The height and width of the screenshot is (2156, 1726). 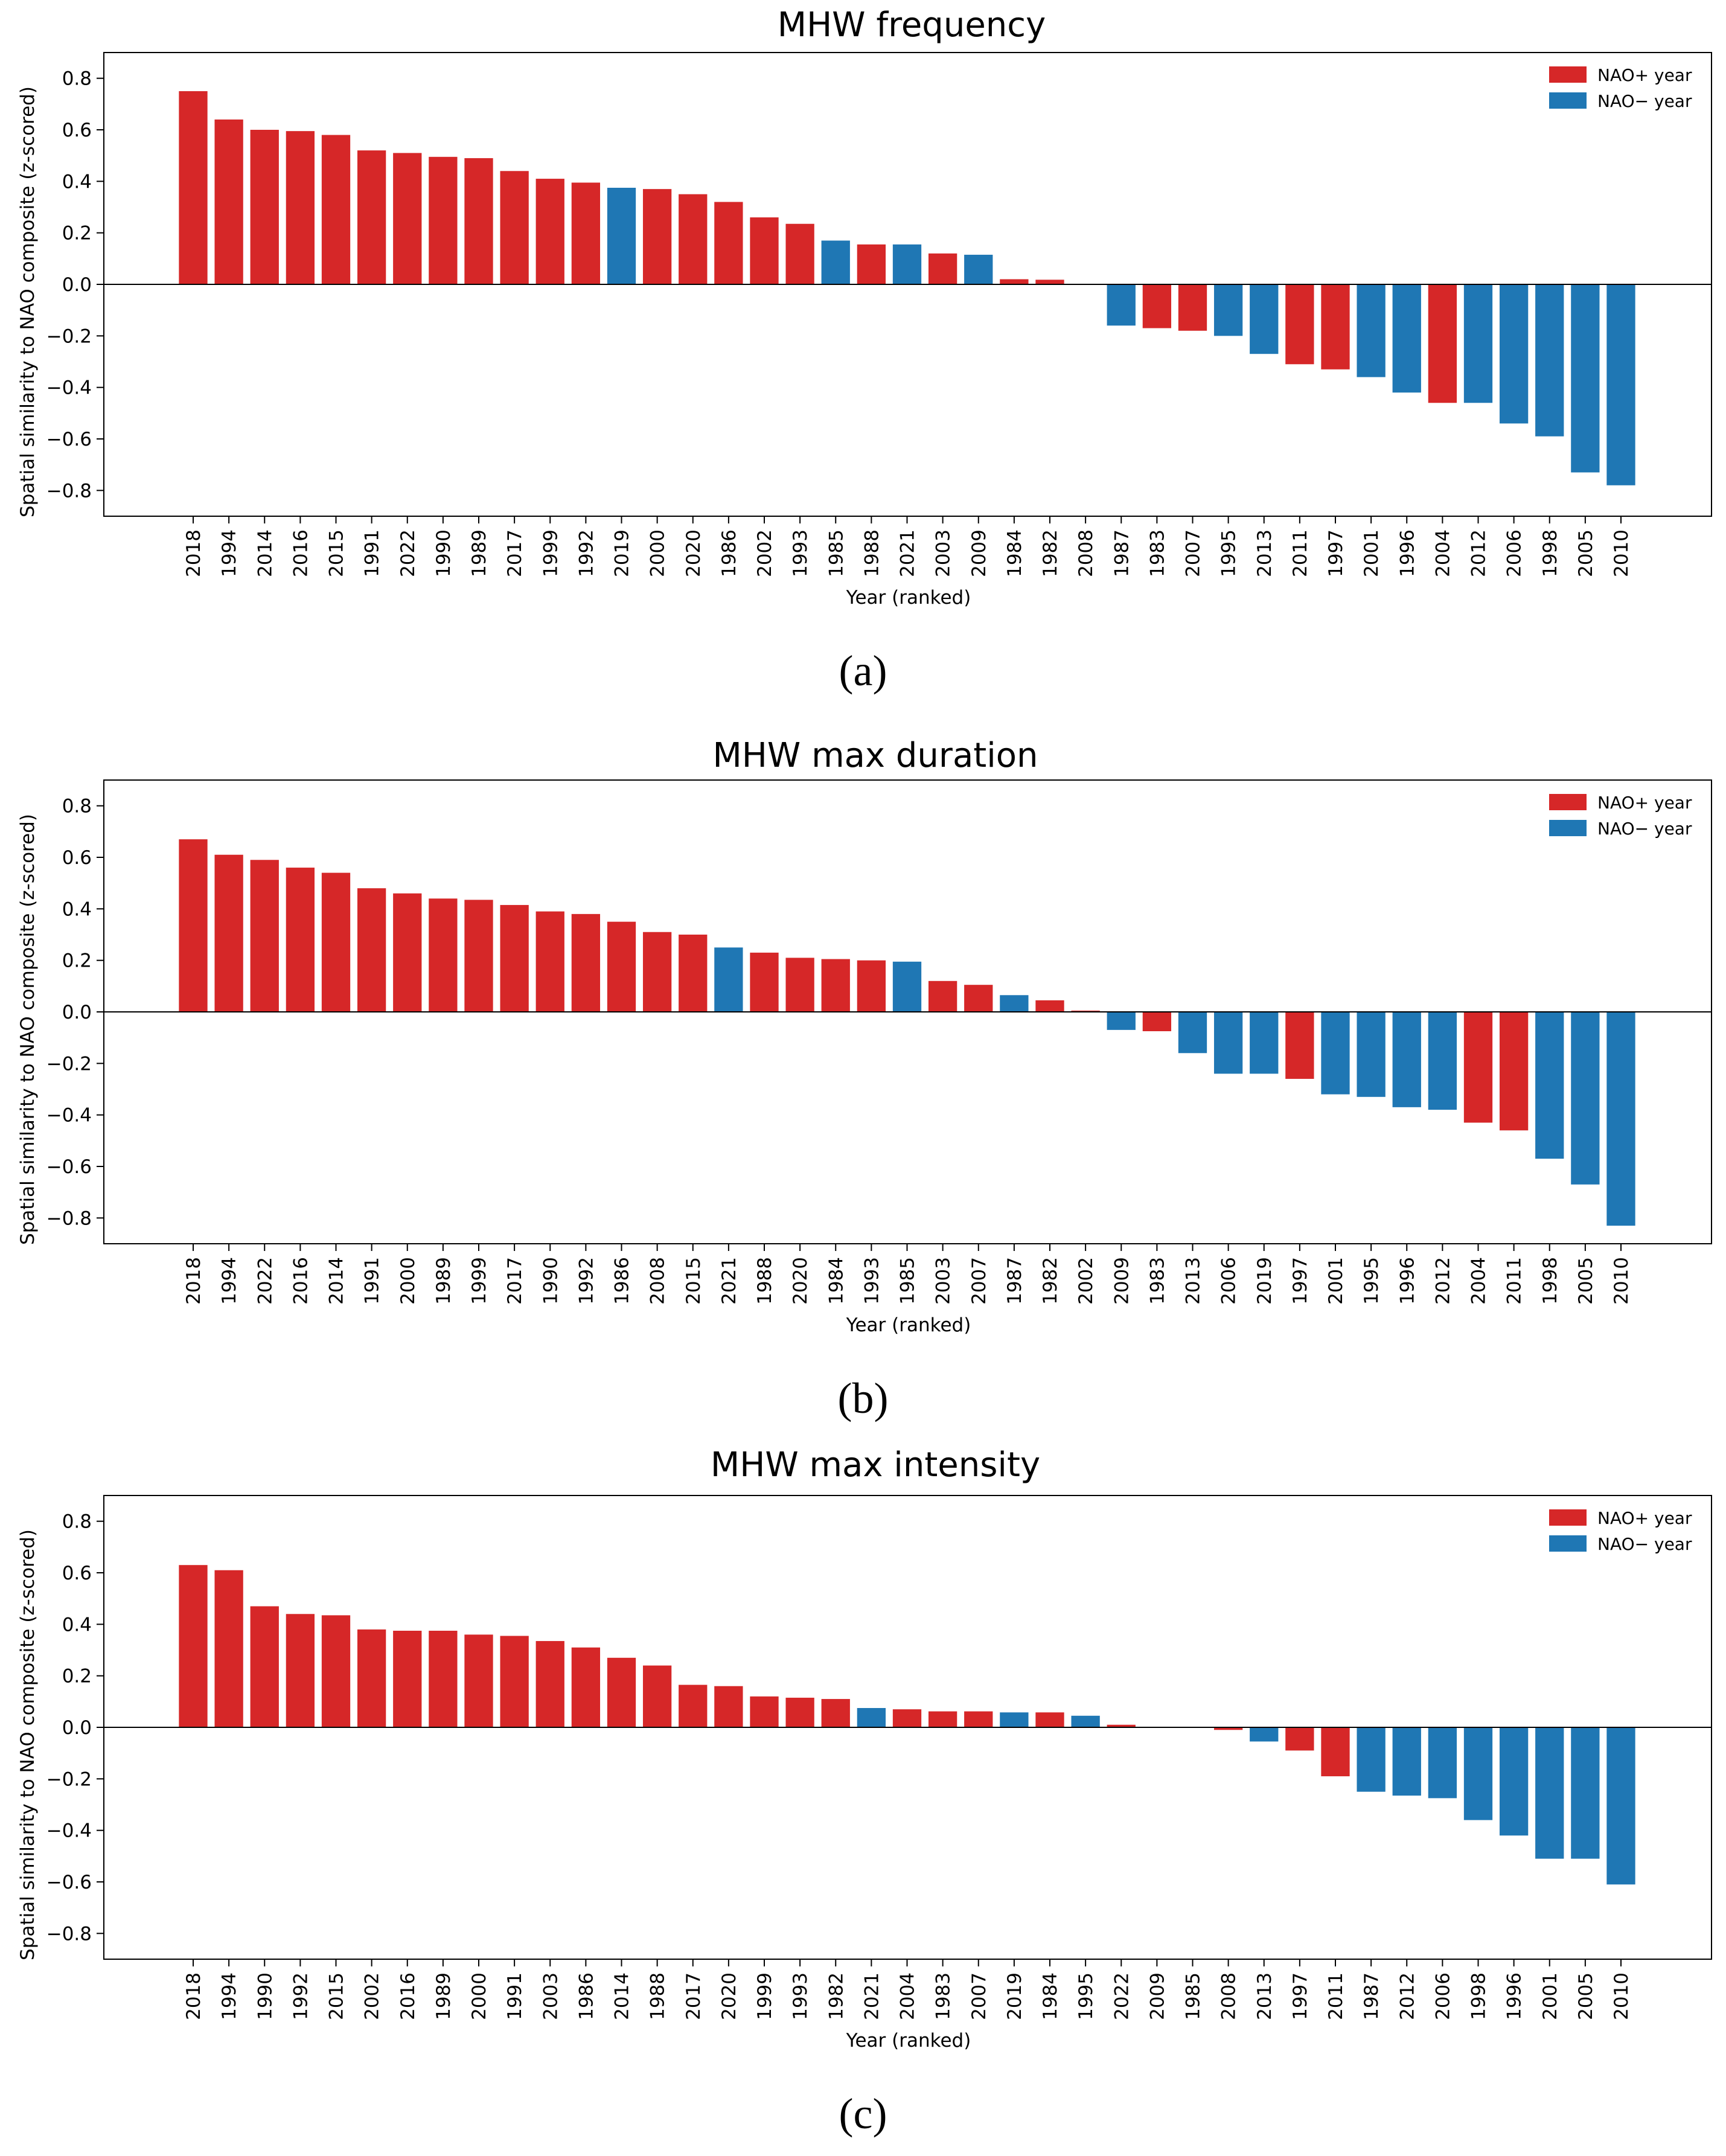 What do you see at coordinates (799, 1712) in the screenshot?
I see `bar-1993` at bounding box center [799, 1712].